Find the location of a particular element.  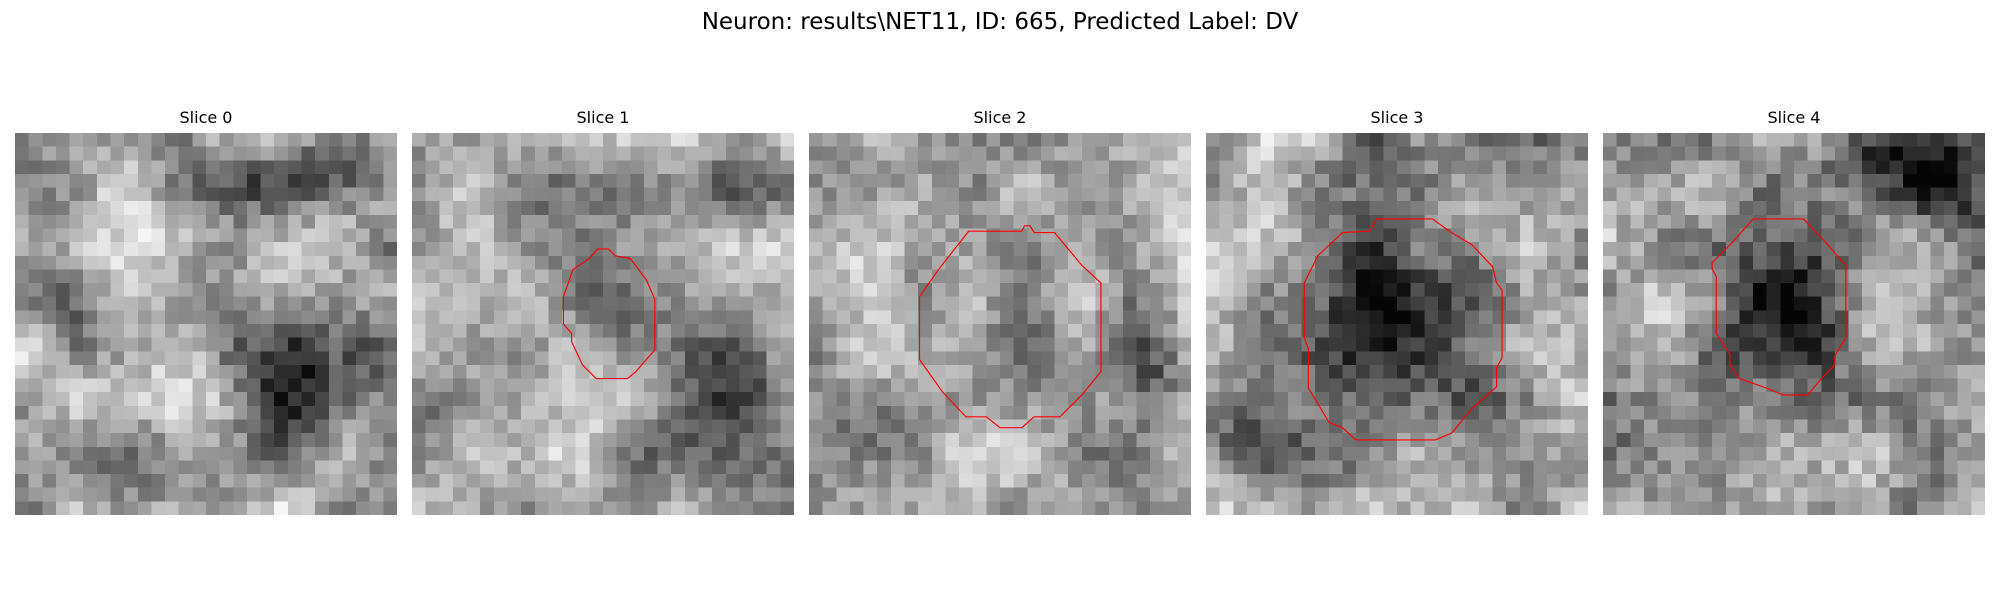

slice-title: Slice 2 is located at coordinates (1000, 117).